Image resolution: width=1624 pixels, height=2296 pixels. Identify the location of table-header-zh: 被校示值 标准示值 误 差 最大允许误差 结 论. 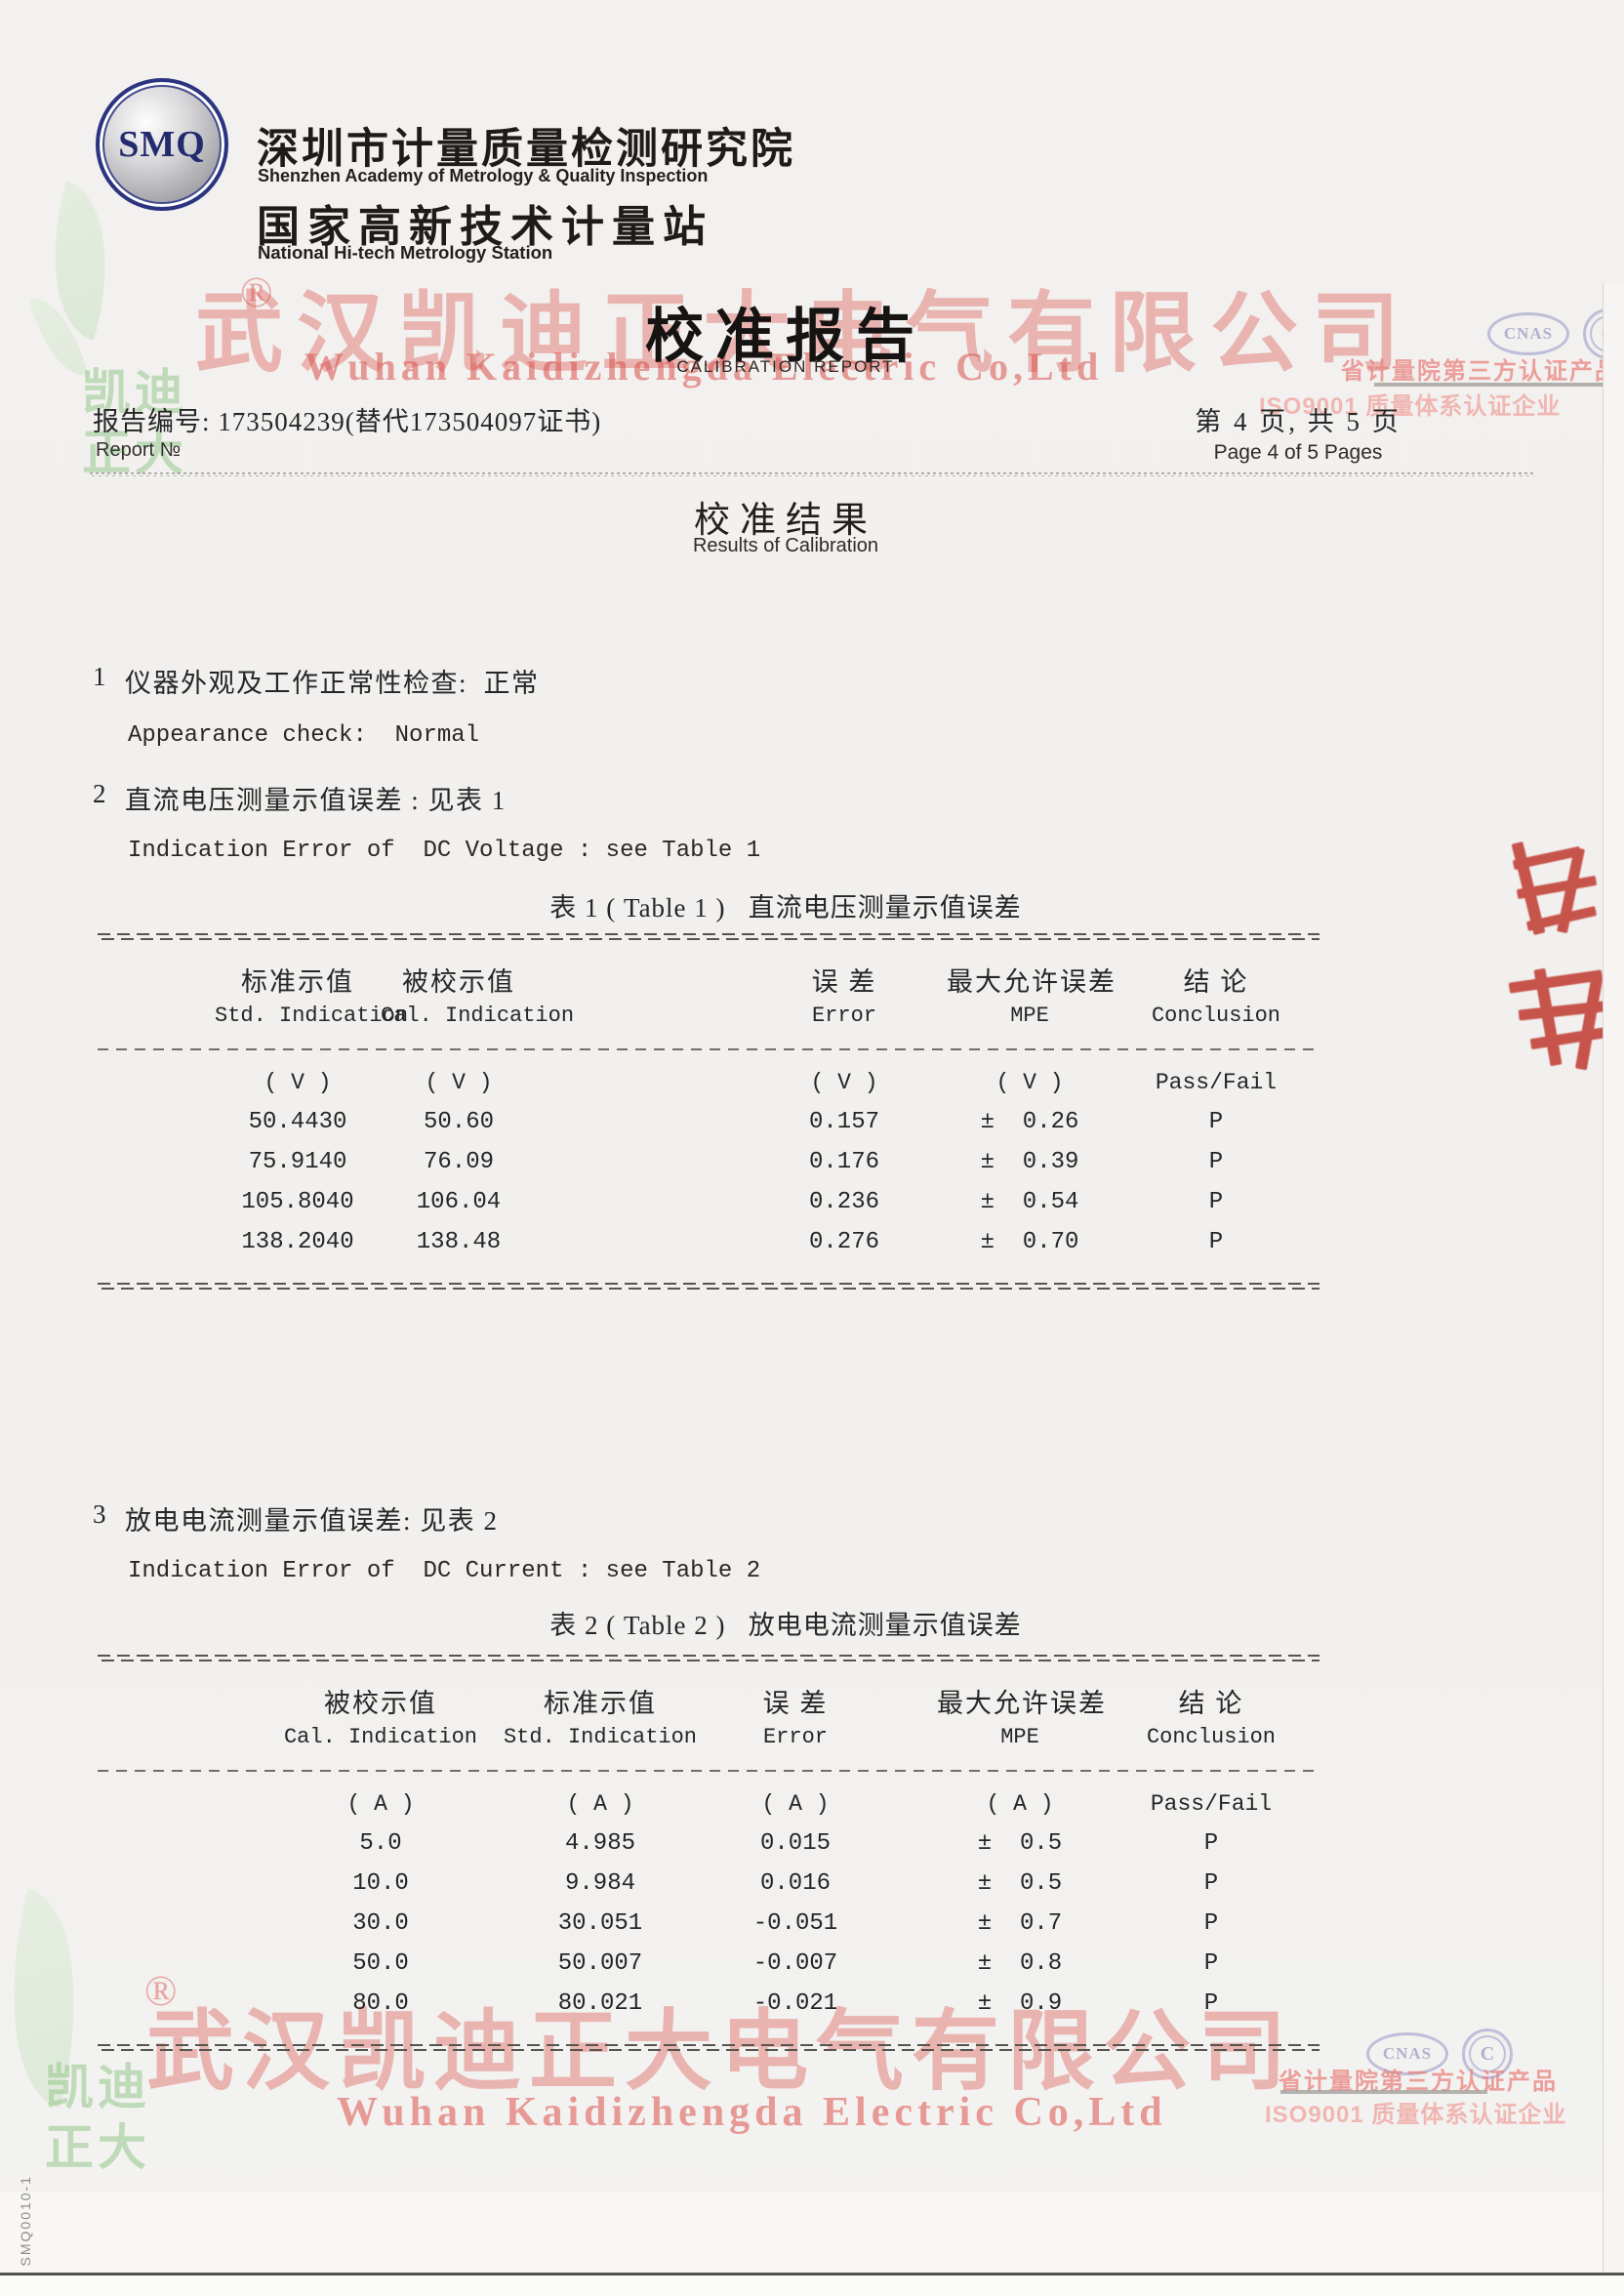
(709, 1700).